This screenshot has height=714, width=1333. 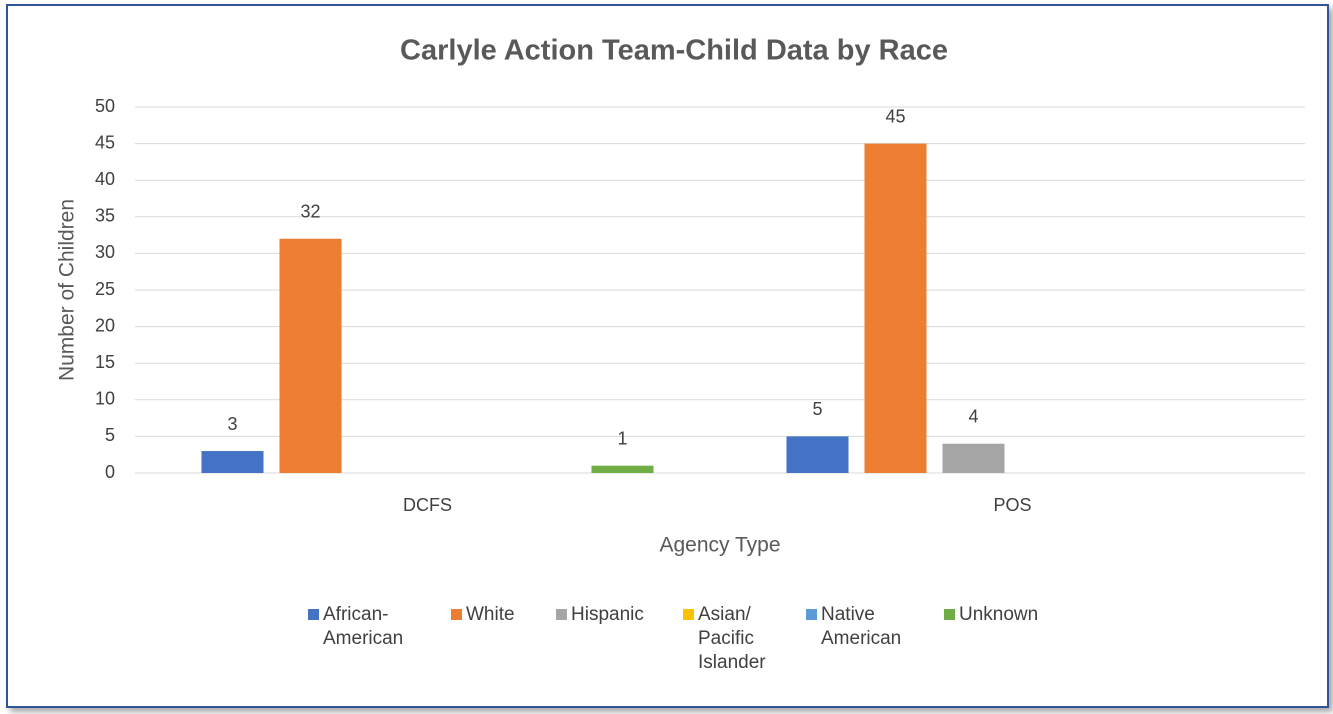 What do you see at coordinates (732, 638) in the screenshot?
I see `legend-label: Asian/ Pacific Islander` at bounding box center [732, 638].